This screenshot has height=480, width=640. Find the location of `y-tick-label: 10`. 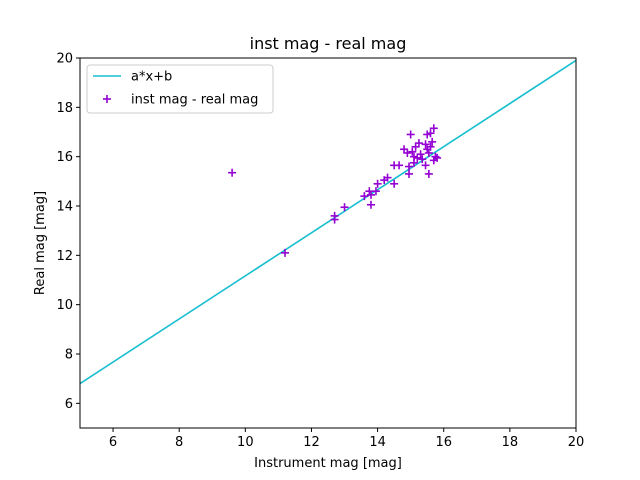

y-tick-label: 10 is located at coordinates (64, 305).